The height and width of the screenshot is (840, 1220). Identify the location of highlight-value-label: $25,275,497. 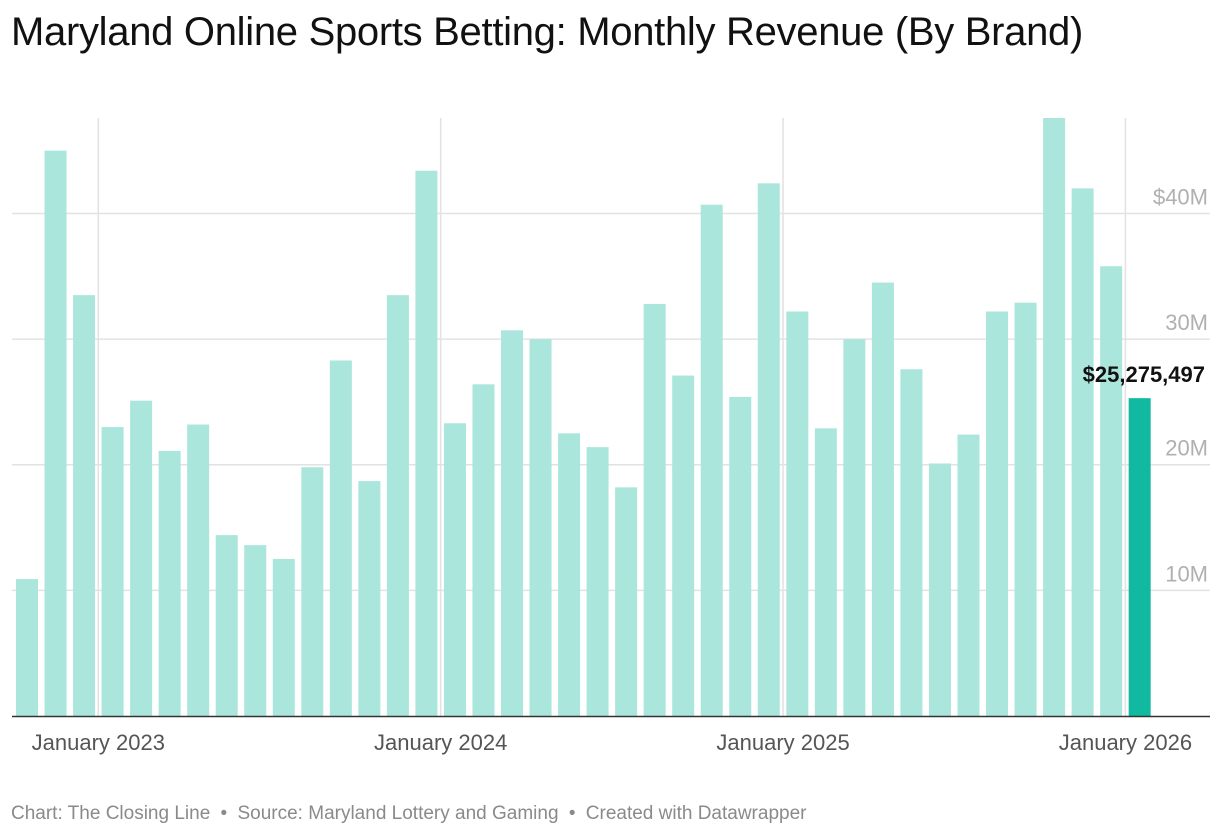
(1144, 374).